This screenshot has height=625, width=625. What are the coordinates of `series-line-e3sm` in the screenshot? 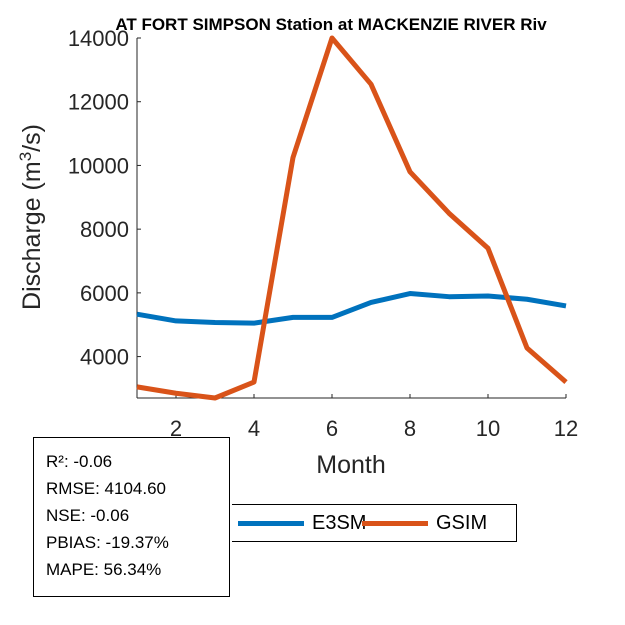 It's located at (351, 308).